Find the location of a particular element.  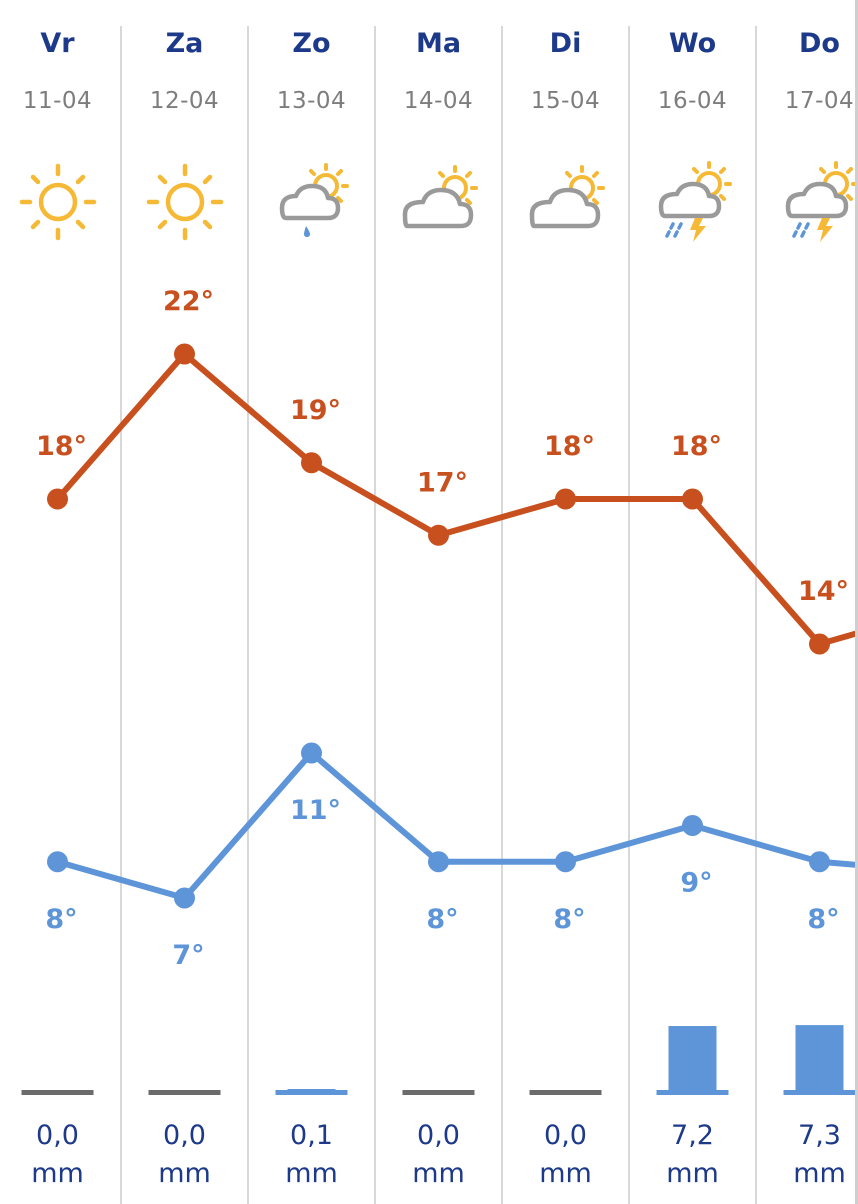

min-temp-label: 9° is located at coordinates (696, 883).